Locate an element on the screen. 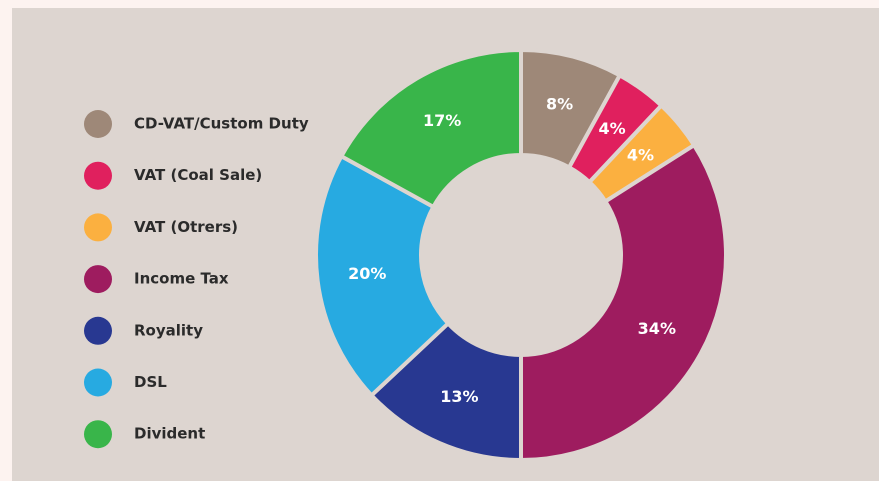  legend-label: Royality is located at coordinates (168, 330).